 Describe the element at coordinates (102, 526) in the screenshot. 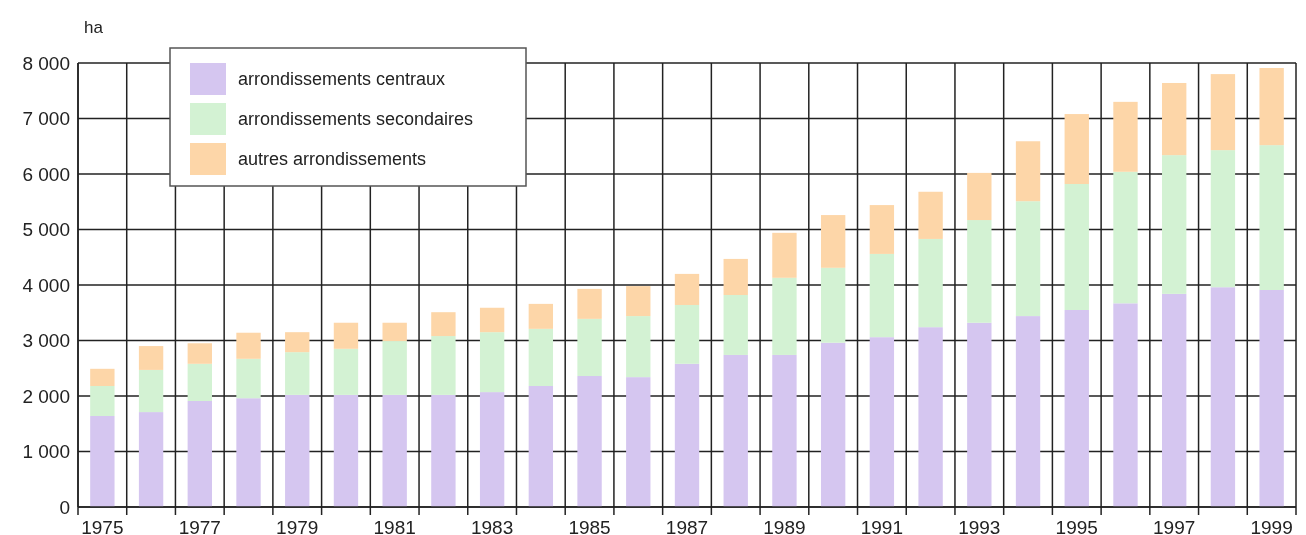

I see `x-tick-label: 1975` at that location.